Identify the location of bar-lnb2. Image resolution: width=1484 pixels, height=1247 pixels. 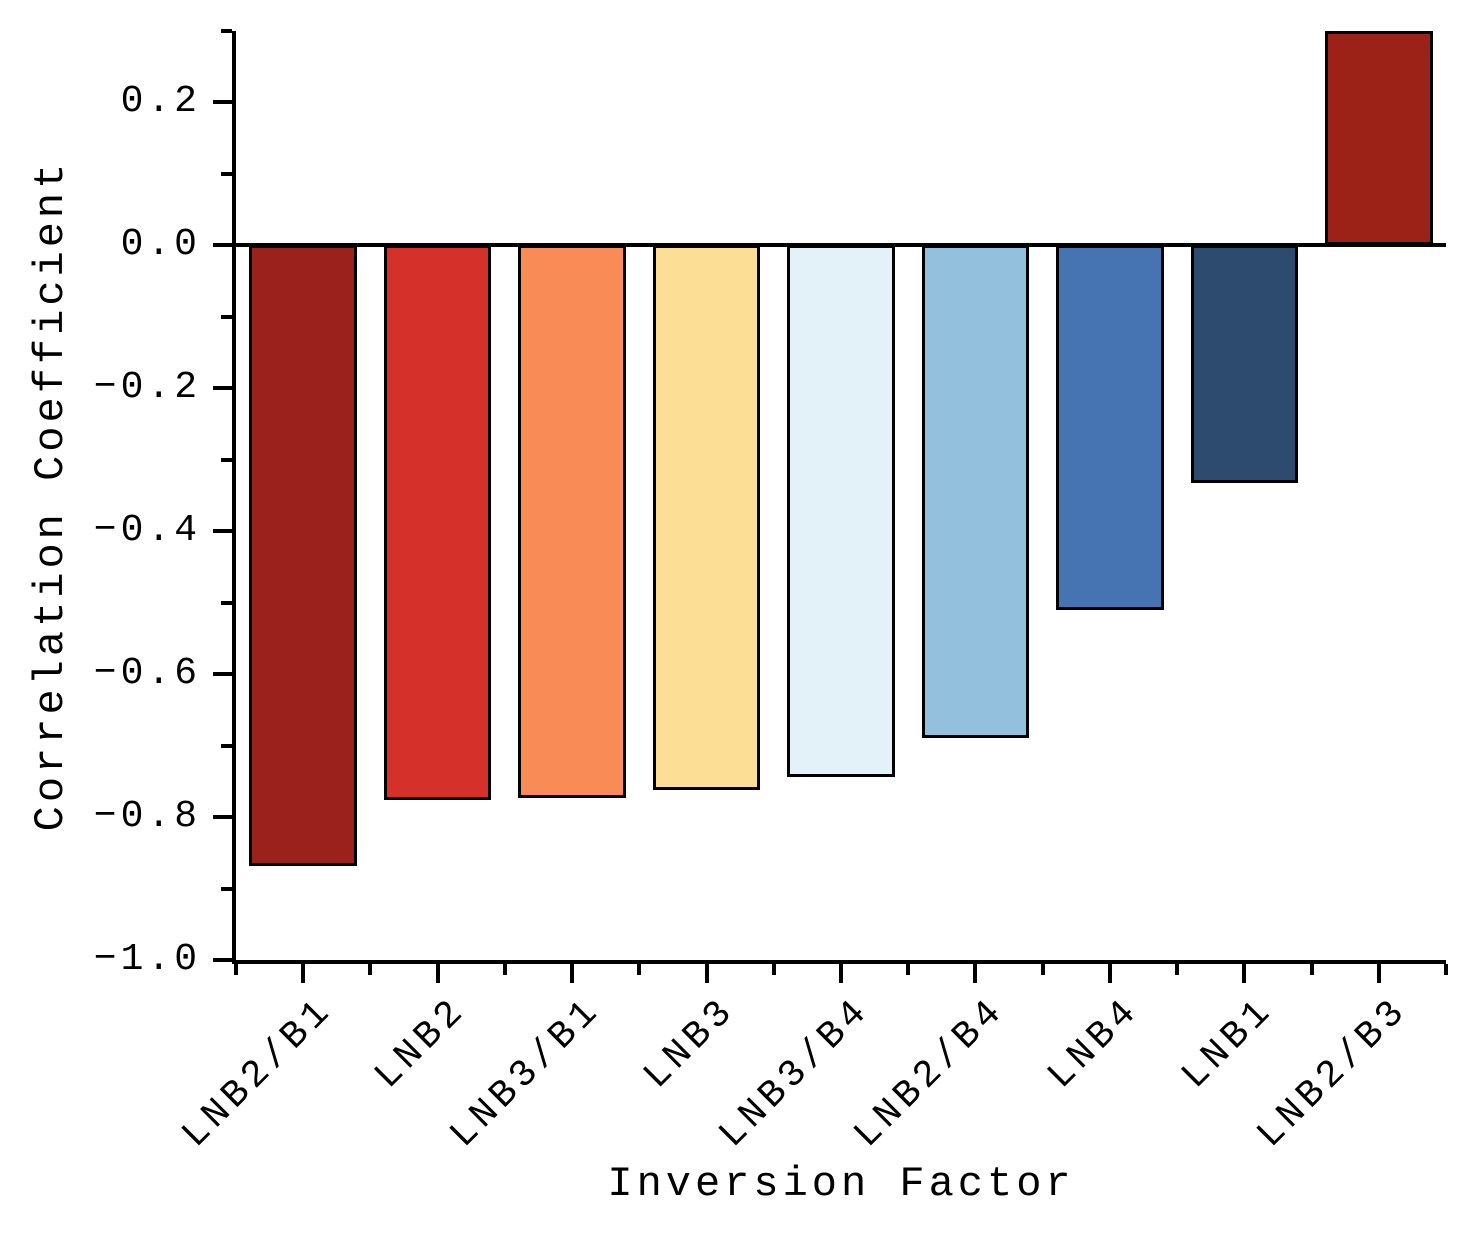
(437, 522).